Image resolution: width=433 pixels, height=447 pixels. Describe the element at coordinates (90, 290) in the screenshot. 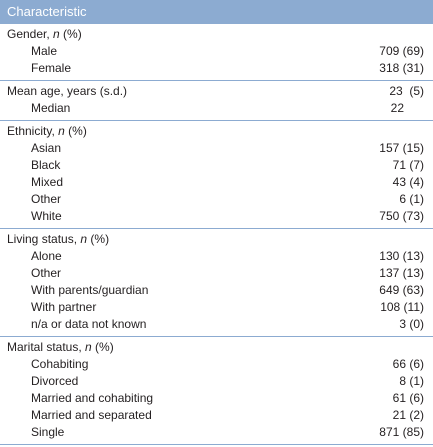

I see `row-label: With parents/guardian` at that location.